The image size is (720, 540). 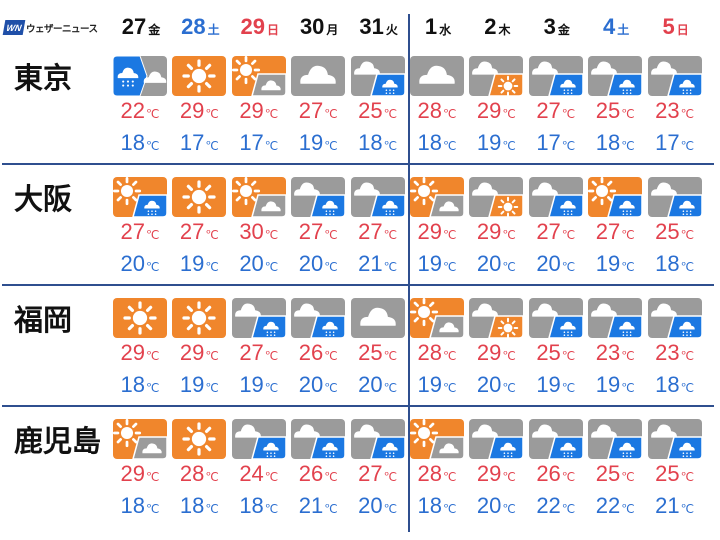 What do you see at coordinates (682, 30) in the screenshot?
I see `day-weekday: 日` at bounding box center [682, 30].